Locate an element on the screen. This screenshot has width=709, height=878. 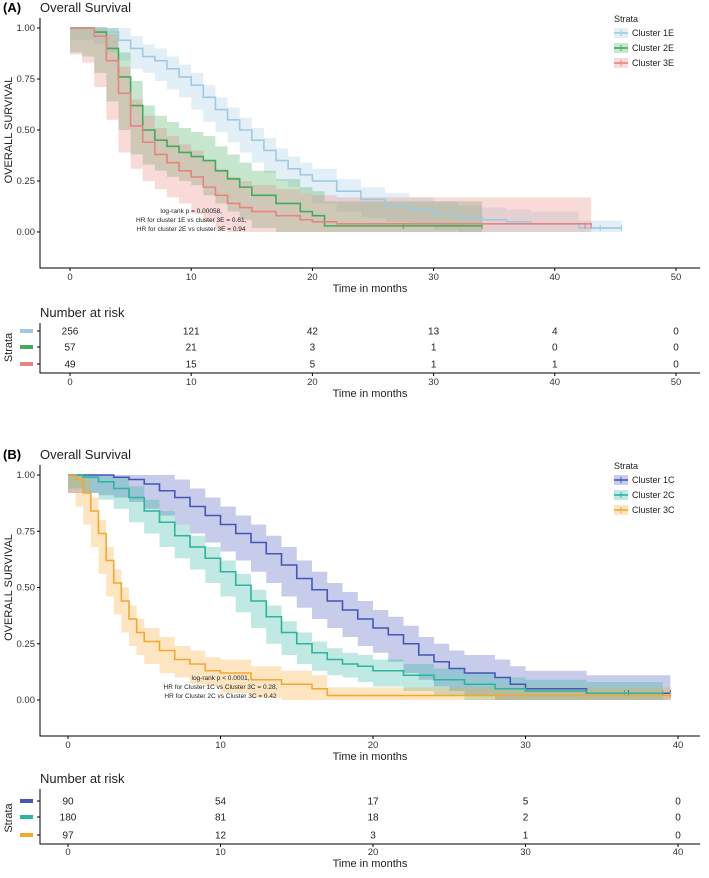
legend-label: Cluster 2E is located at coordinates (653, 48).